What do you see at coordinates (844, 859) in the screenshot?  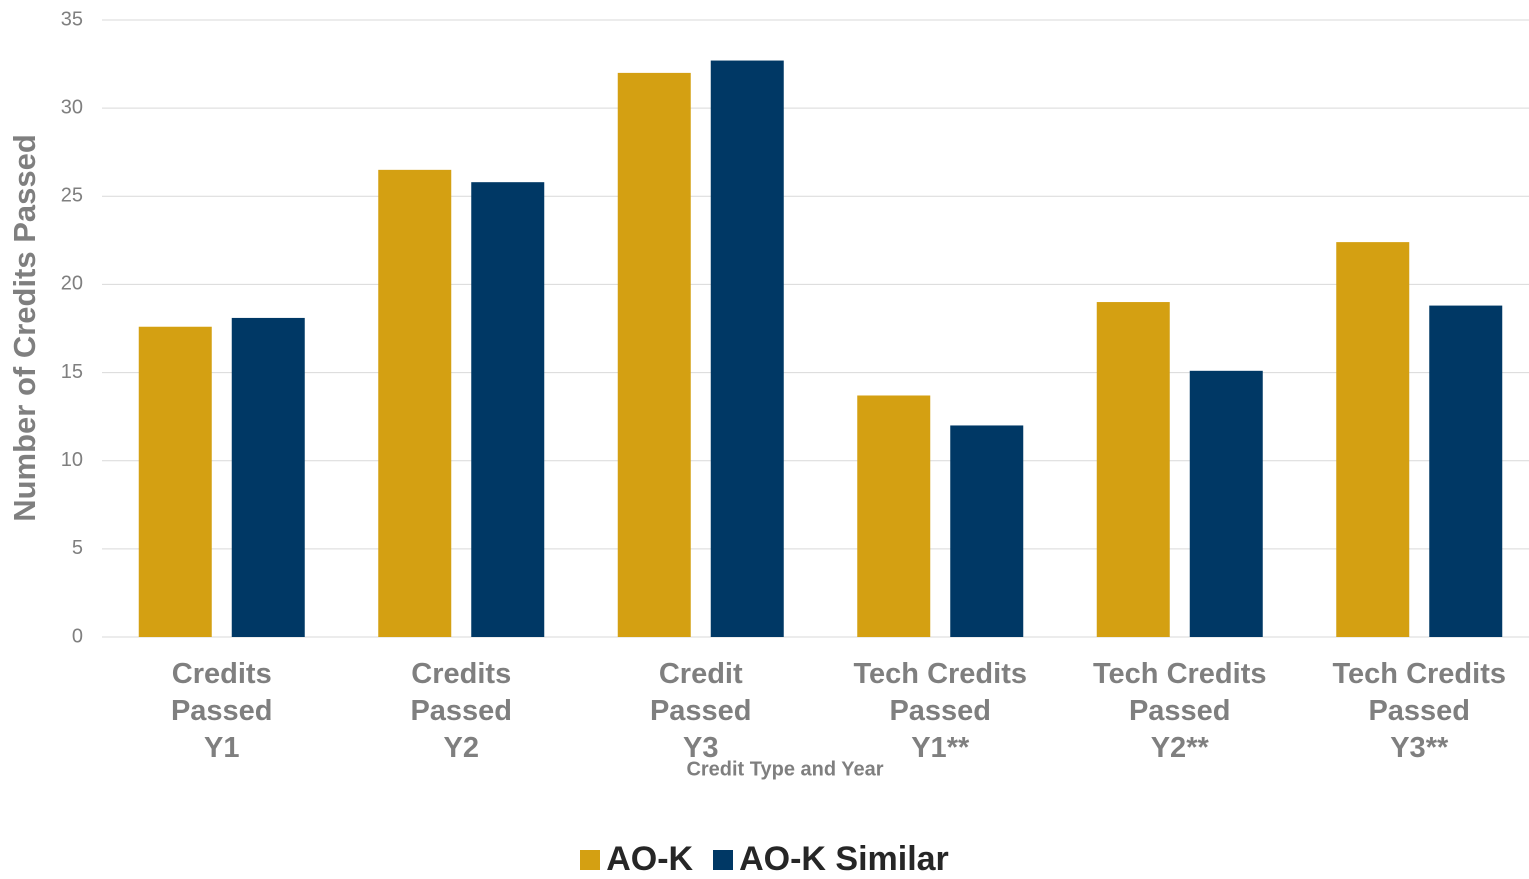 I see `legend-label: AO-K Similar` at bounding box center [844, 859].